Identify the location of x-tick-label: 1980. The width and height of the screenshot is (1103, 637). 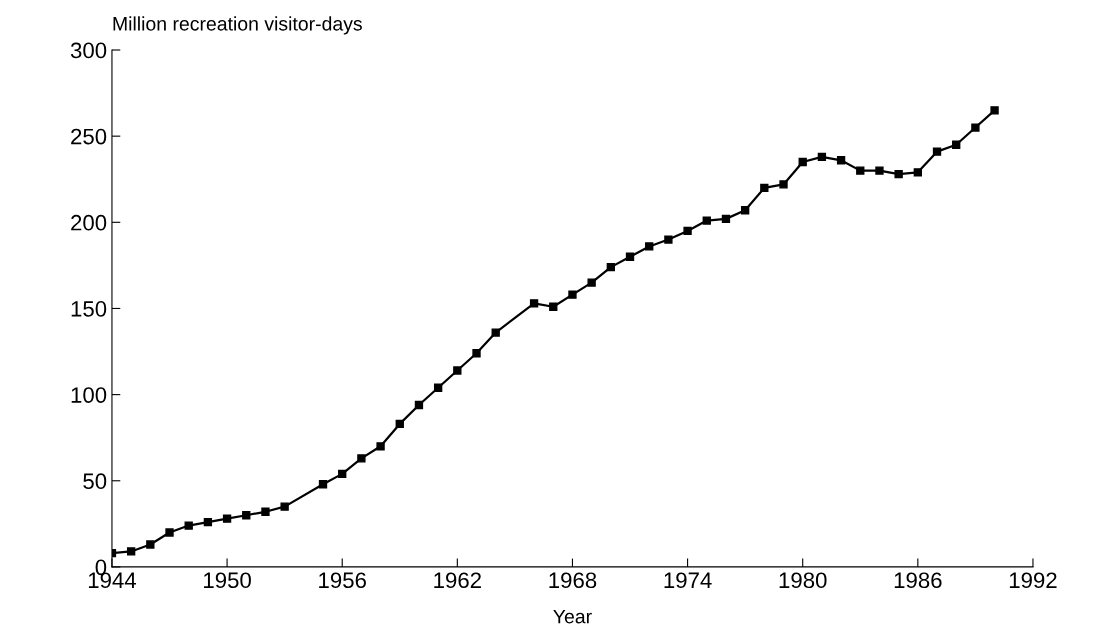
(803, 580).